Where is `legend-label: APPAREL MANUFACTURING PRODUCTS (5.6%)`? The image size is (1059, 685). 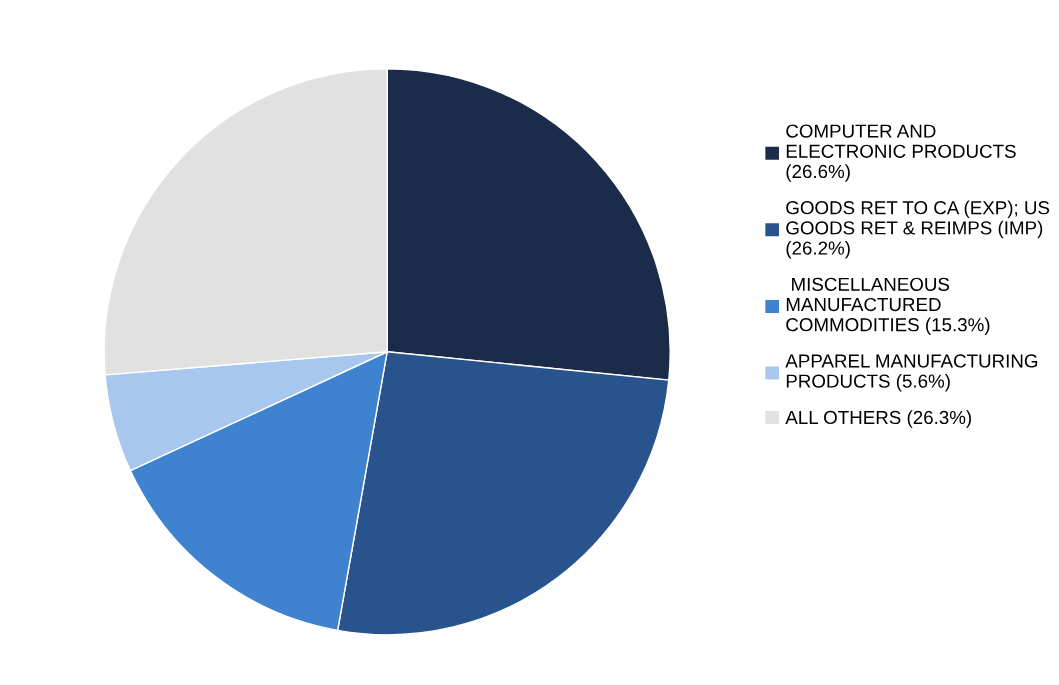
legend-label: APPAREL MANUFACTURING PRODUCTS (5.6%) is located at coordinates (911, 373).